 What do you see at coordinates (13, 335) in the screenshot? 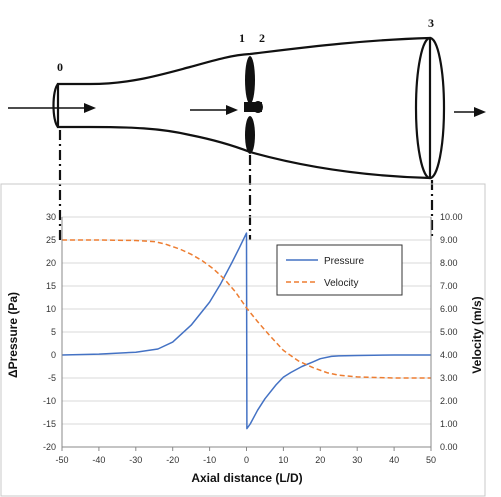
I see `y-axis-label: ΔPressure (Pa)` at bounding box center [13, 335].